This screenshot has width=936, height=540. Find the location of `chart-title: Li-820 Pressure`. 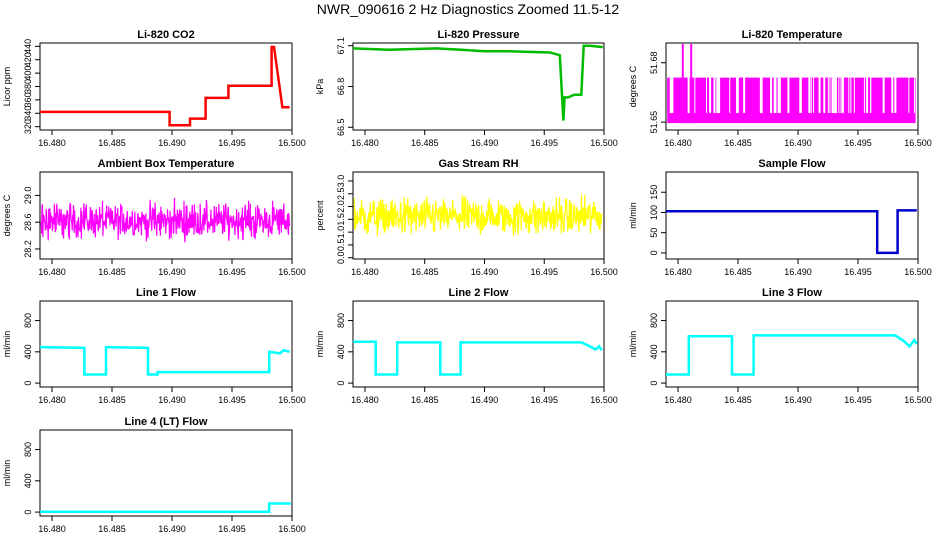

chart-title: Li-820 Pressure is located at coordinates (479, 35).